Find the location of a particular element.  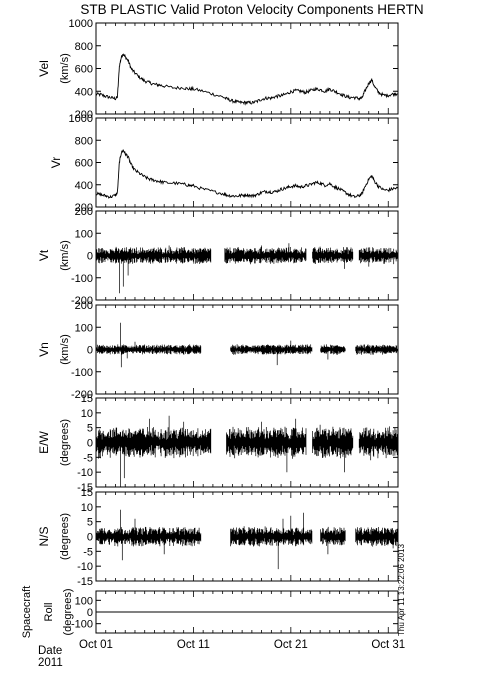

x-tick-label: Oct 11 is located at coordinates (193, 645).